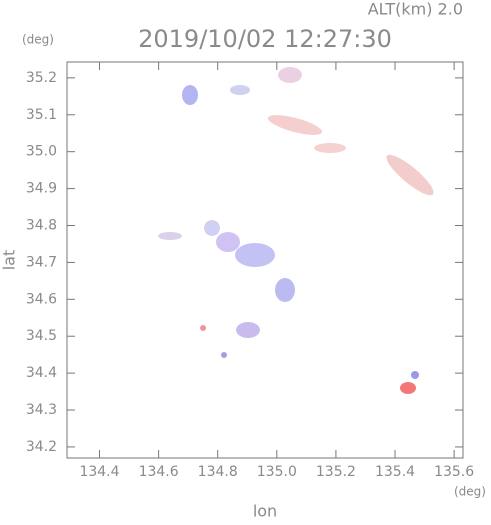 This screenshot has height=525, width=491. What do you see at coordinates (41, 115) in the screenshot?
I see `y-tick-label: 35.1` at bounding box center [41, 115].